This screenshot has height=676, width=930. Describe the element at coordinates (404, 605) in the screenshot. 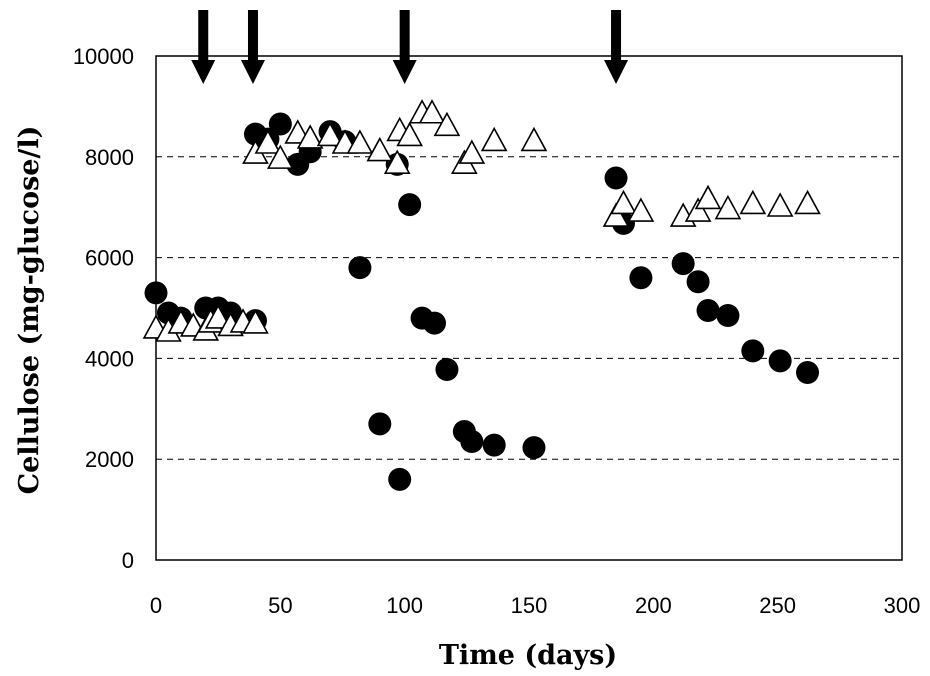

I see `x-tick-label: 100` at that location.